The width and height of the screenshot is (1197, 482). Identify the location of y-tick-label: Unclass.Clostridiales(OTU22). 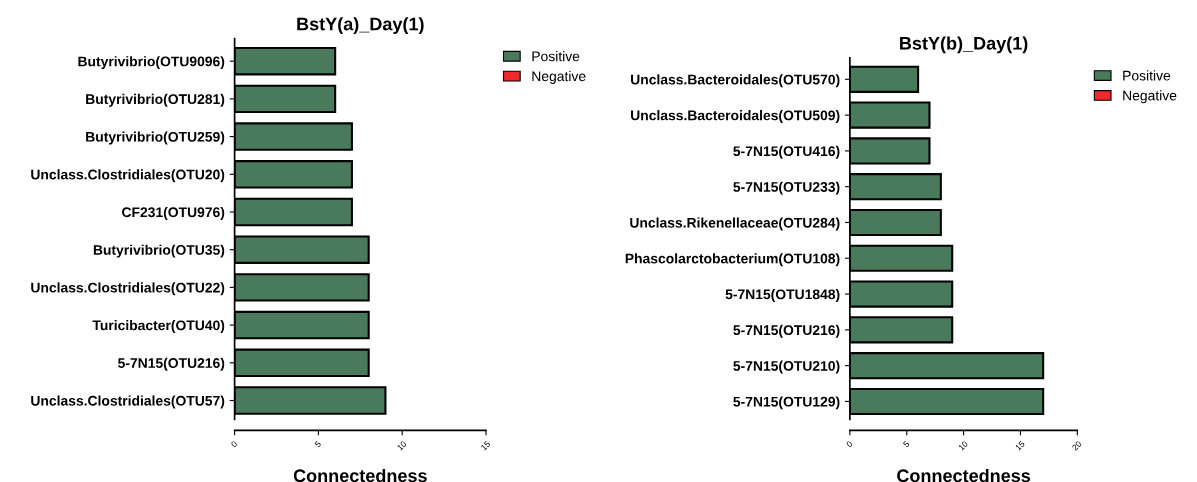
(128, 289).